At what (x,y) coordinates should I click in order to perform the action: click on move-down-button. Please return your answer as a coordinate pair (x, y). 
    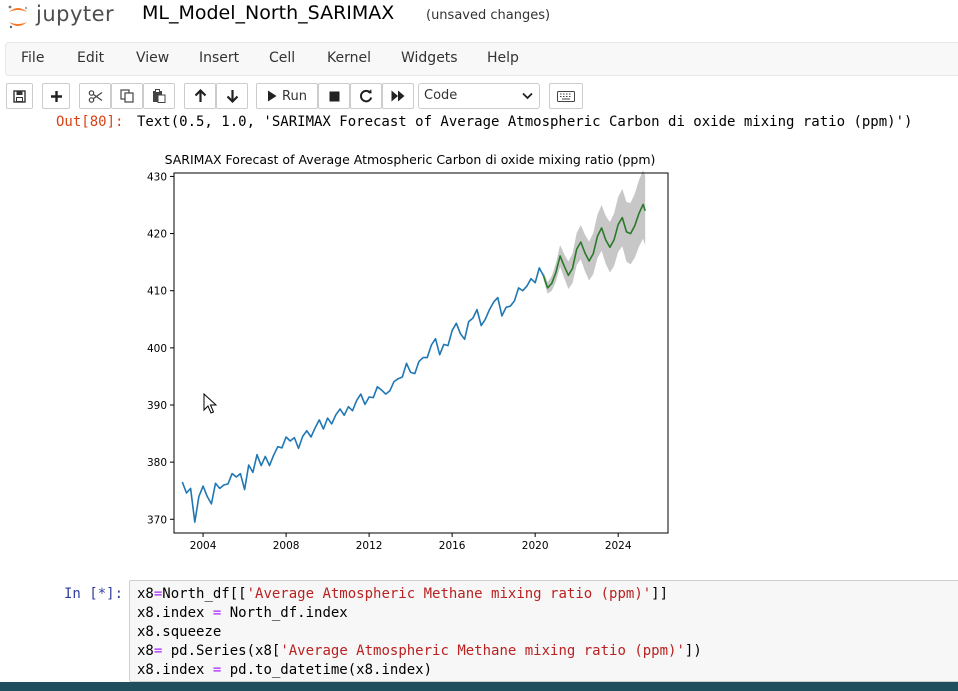
    Looking at the image, I should click on (232, 96).